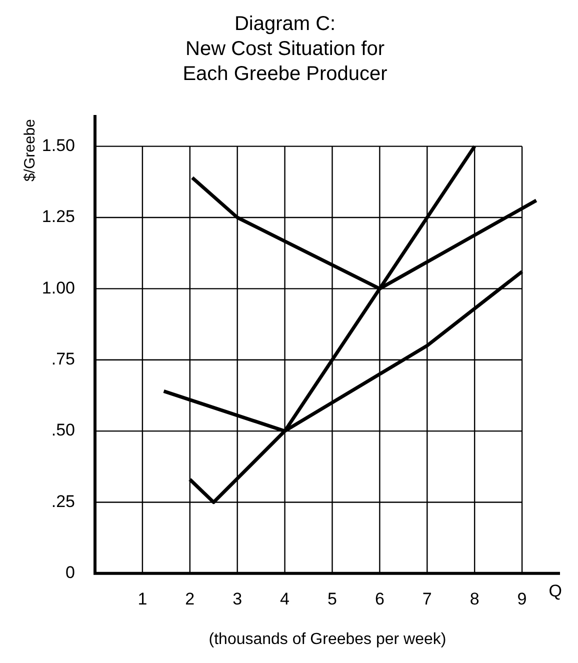  What do you see at coordinates (58, 288) in the screenshot?
I see `y-tick-label: 1.00` at bounding box center [58, 288].